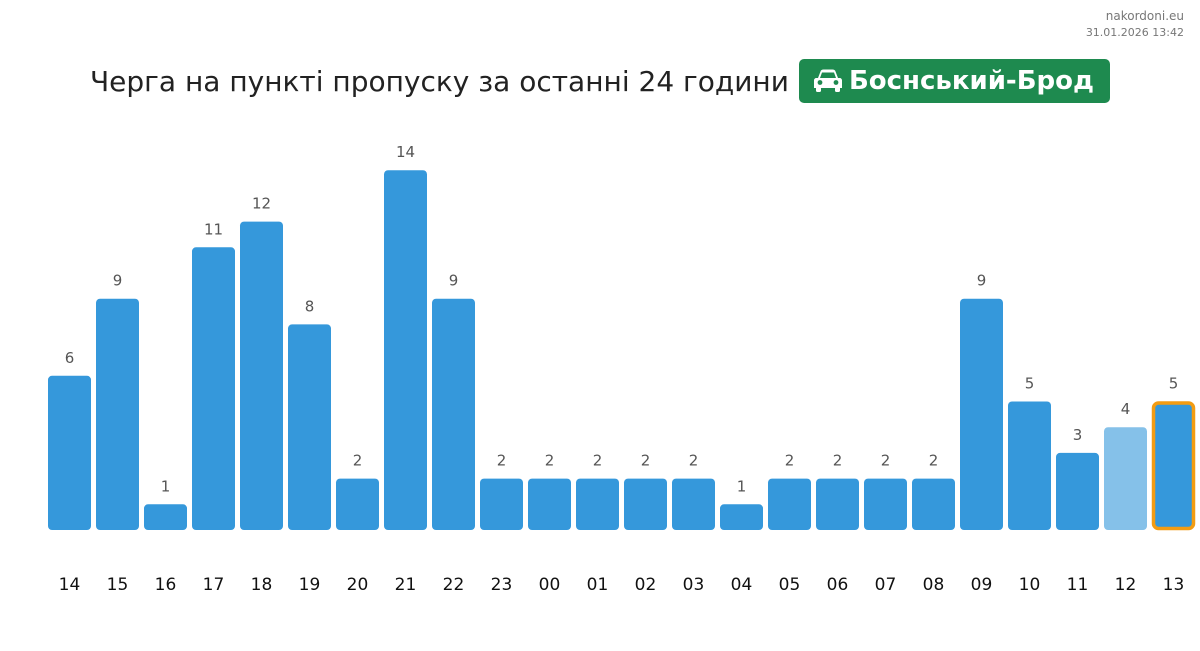  What do you see at coordinates (982, 585) in the screenshot?
I see `x-tick-label-09: 09` at bounding box center [982, 585].